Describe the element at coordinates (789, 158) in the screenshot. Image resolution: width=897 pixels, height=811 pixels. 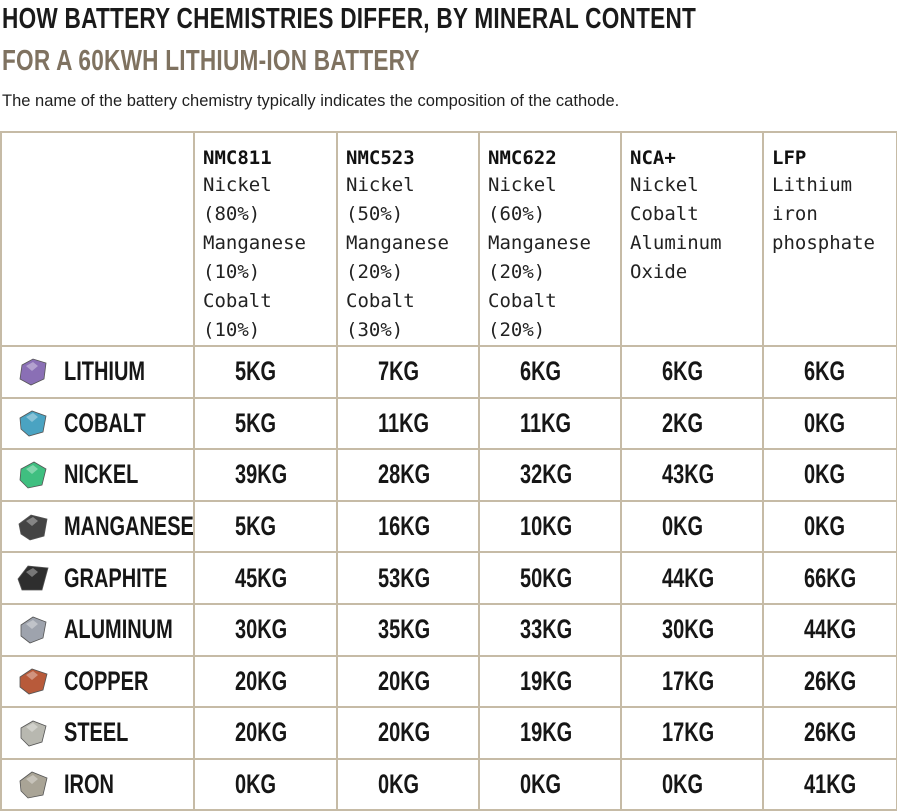
I see `chemistry-name: LFP` at that location.